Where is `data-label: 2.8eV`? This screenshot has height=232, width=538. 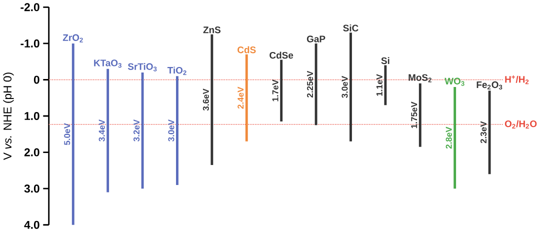 data-label: 2.8eV is located at coordinates (449, 137).